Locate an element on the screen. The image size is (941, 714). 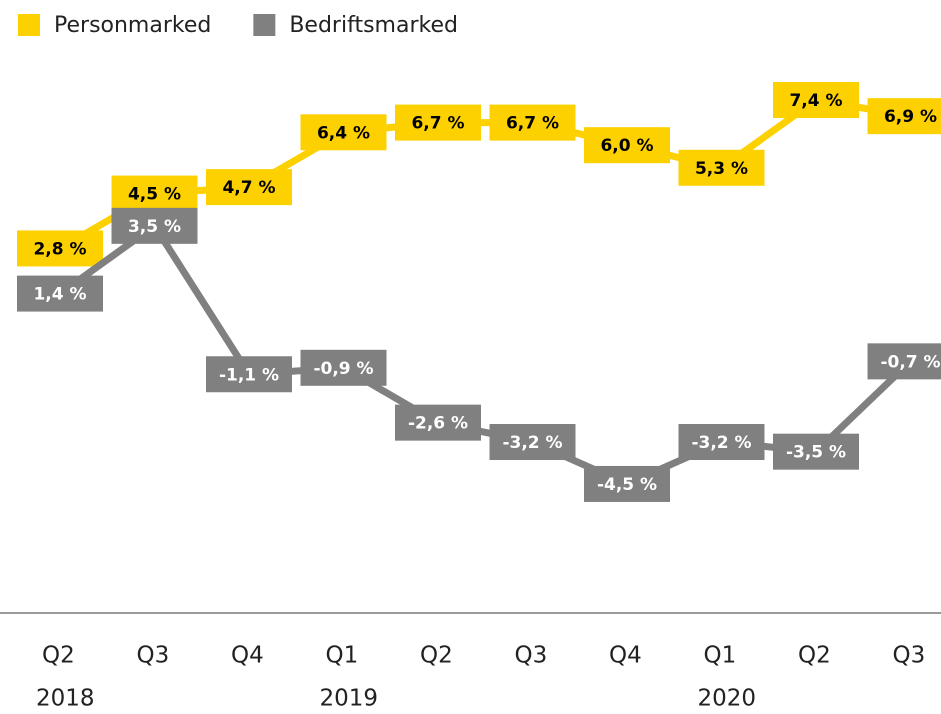
value-label: -0,9 % is located at coordinates (343, 369).